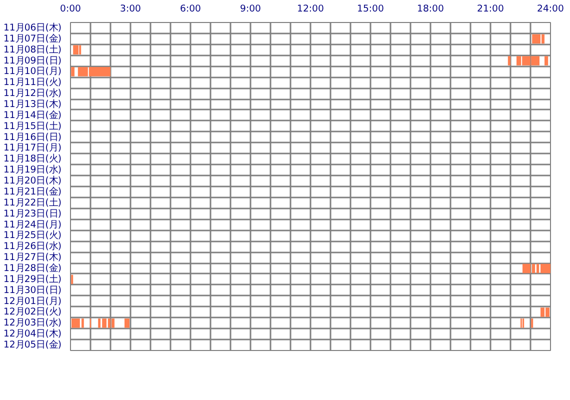 Image resolution: width=570 pixels, height=400 pixels. I want to click on y-tick-label: 11月30日(日), so click(32, 290).